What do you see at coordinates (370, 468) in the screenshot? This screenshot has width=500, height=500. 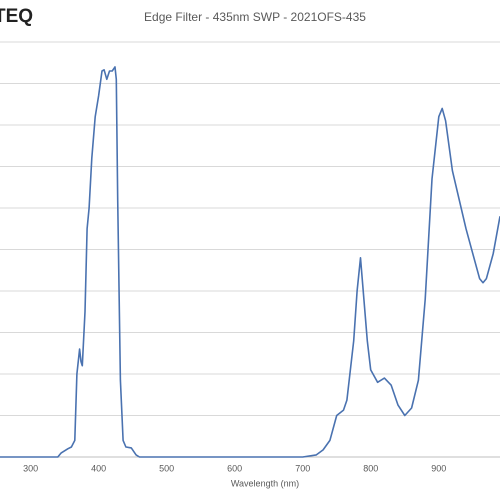 I see `x-tick-label: 800` at bounding box center [370, 468].